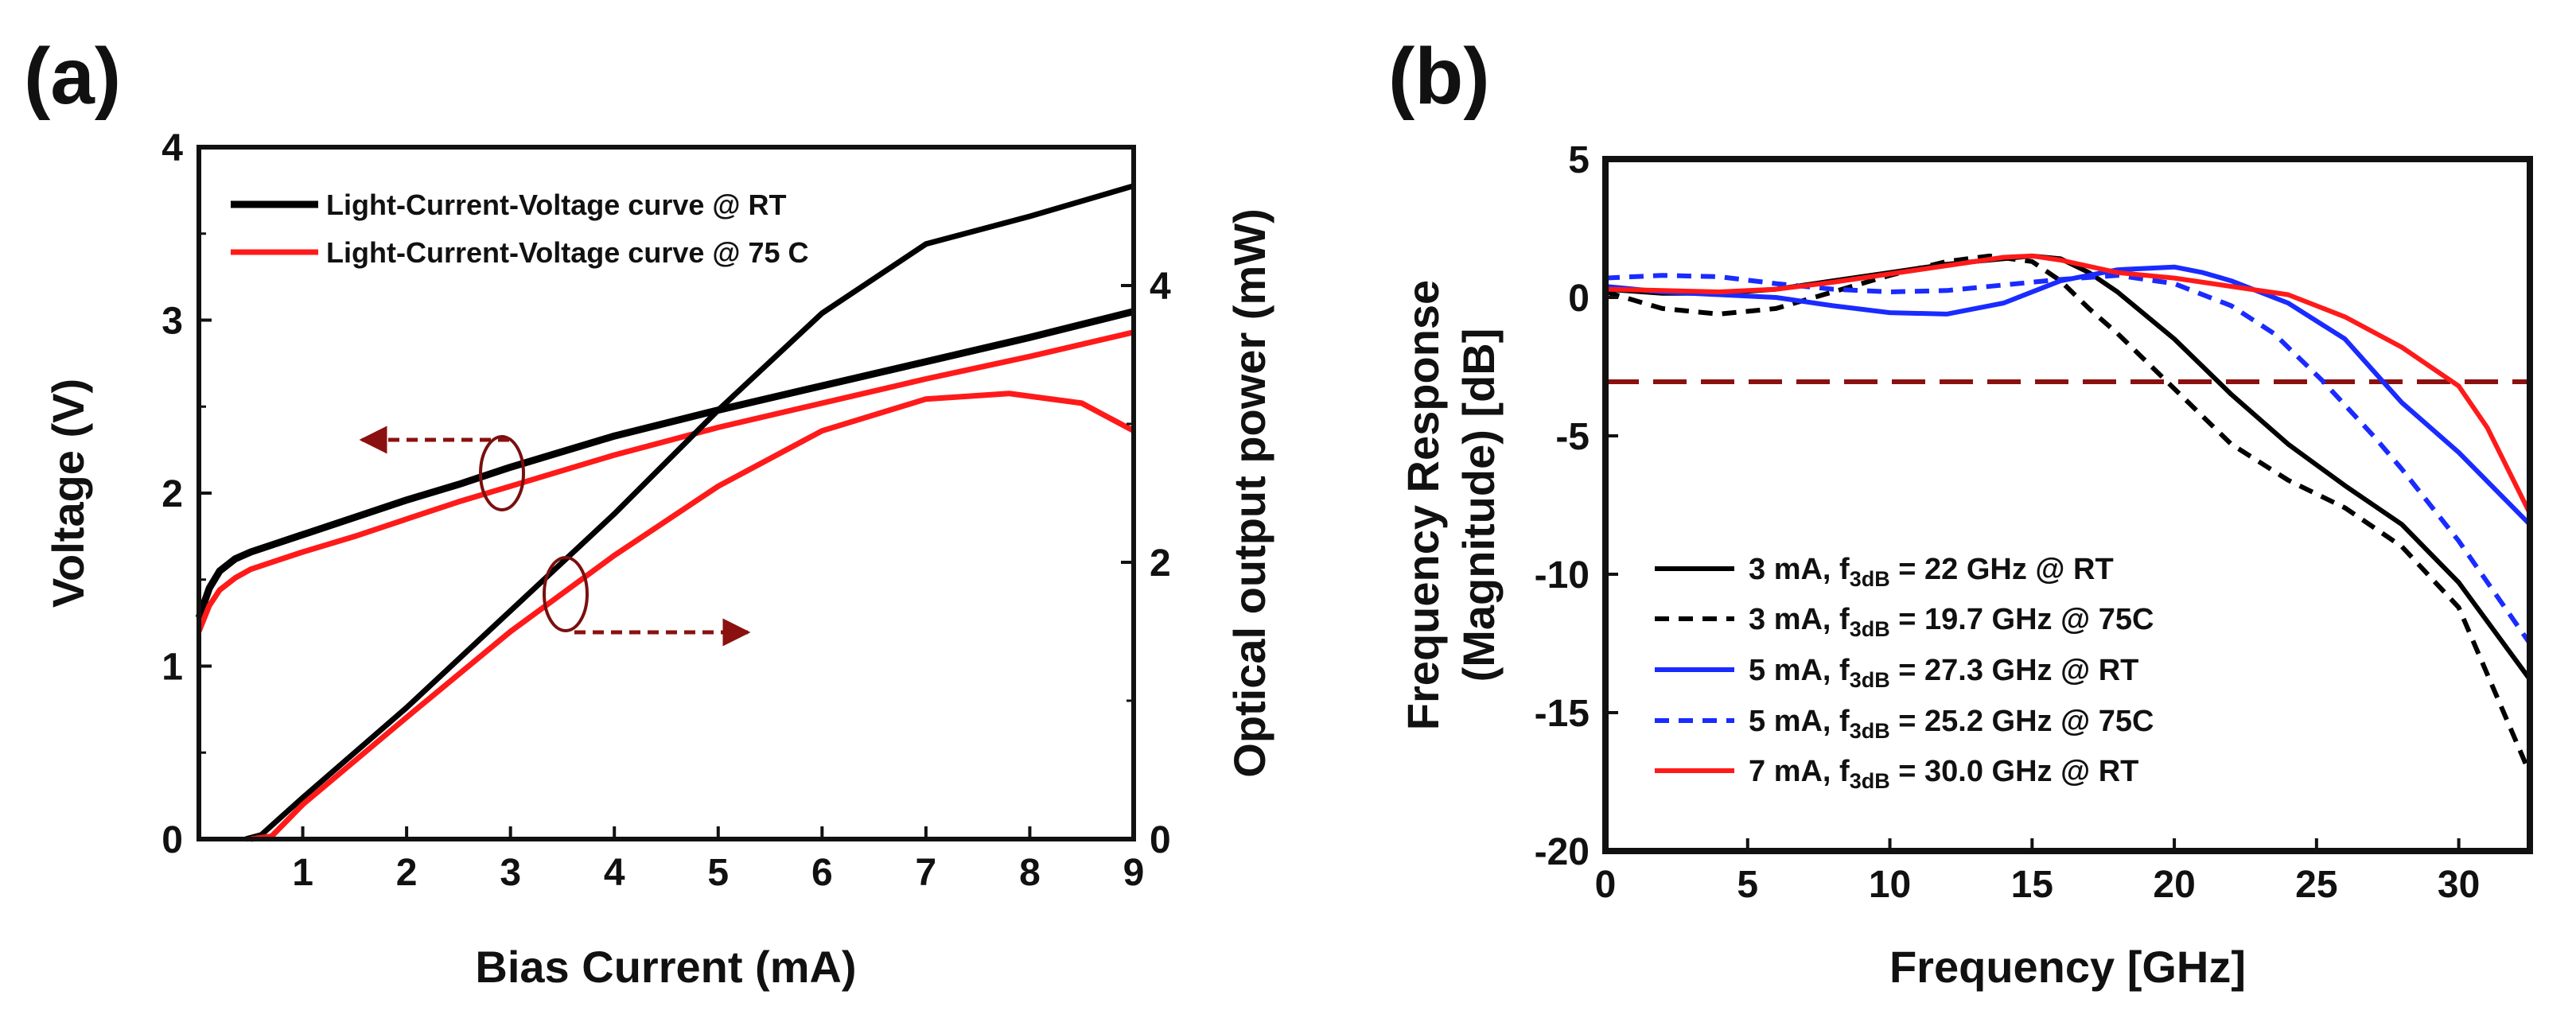  What do you see at coordinates (2316, 885) in the screenshot?
I see `x-tick-label-b-25: 25` at bounding box center [2316, 885].